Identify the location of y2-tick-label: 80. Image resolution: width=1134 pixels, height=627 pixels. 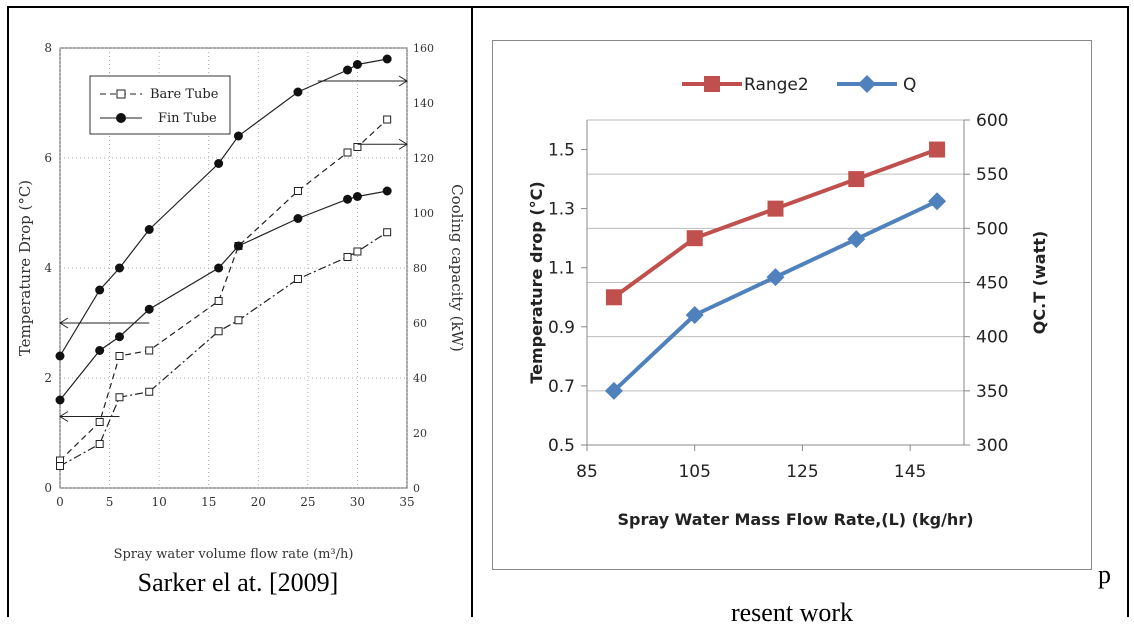
(420, 268).